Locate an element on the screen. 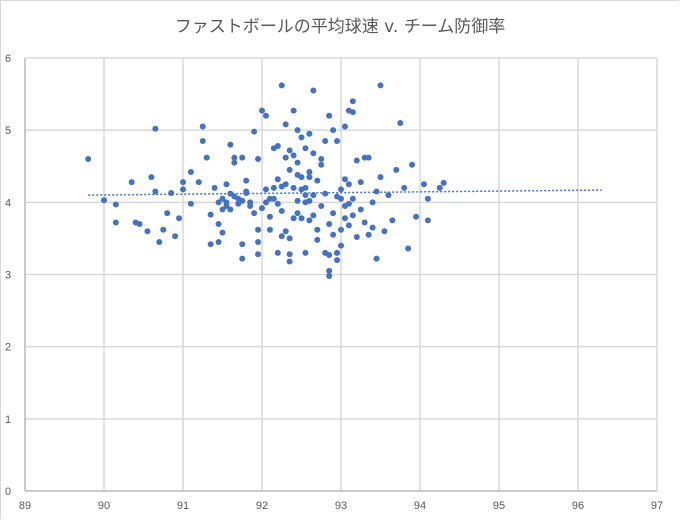  x-tick-label: 94 is located at coordinates (420, 506).